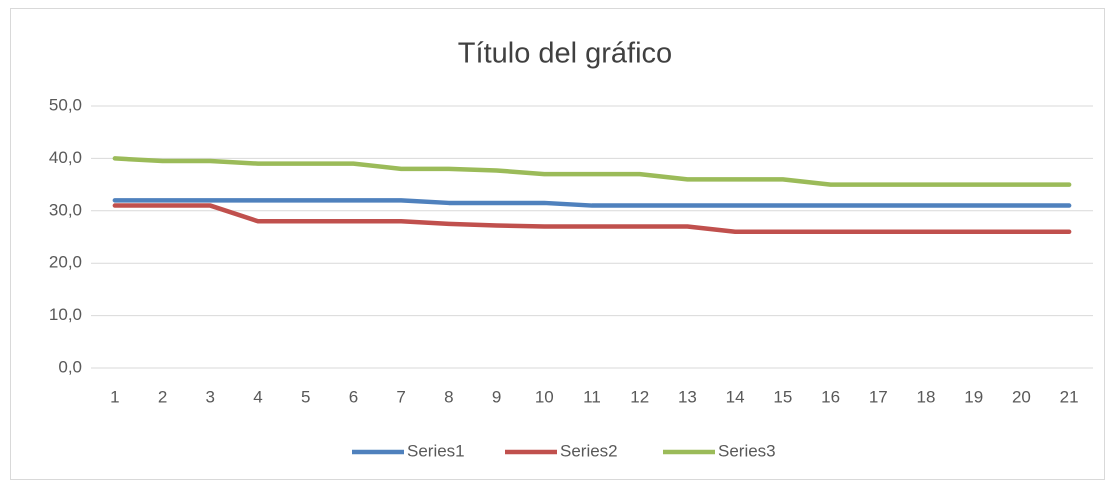 This screenshot has width=1113, height=486. What do you see at coordinates (589, 450) in the screenshot?
I see `legend-label: Series2` at bounding box center [589, 450].